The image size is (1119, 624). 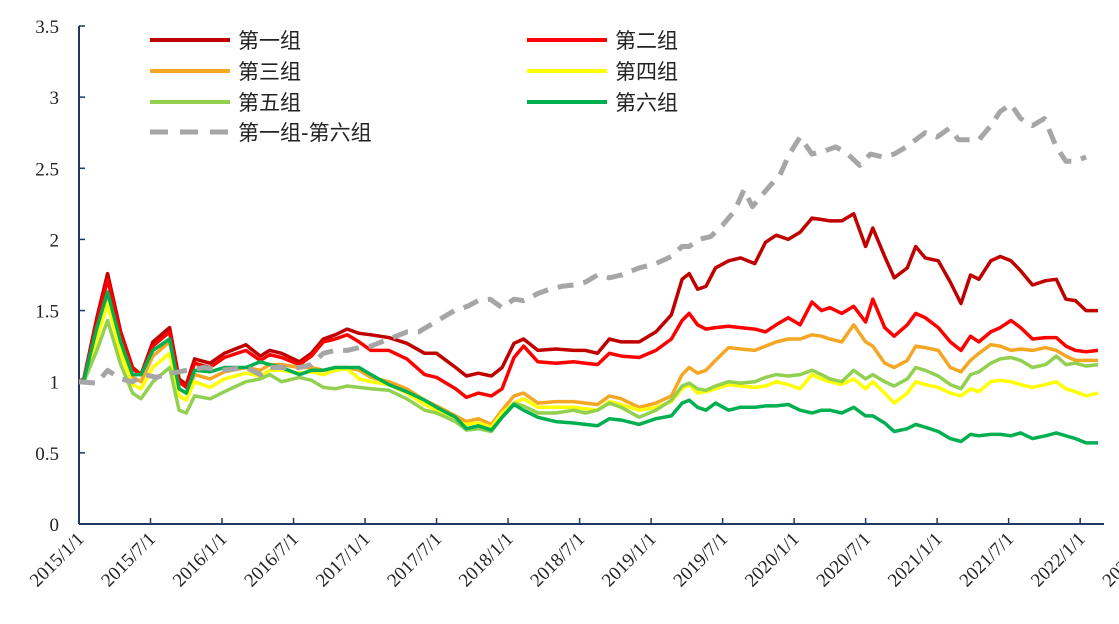 What do you see at coordinates (55, 383) in the screenshot?
I see `y-tick-label: 1` at bounding box center [55, 383].